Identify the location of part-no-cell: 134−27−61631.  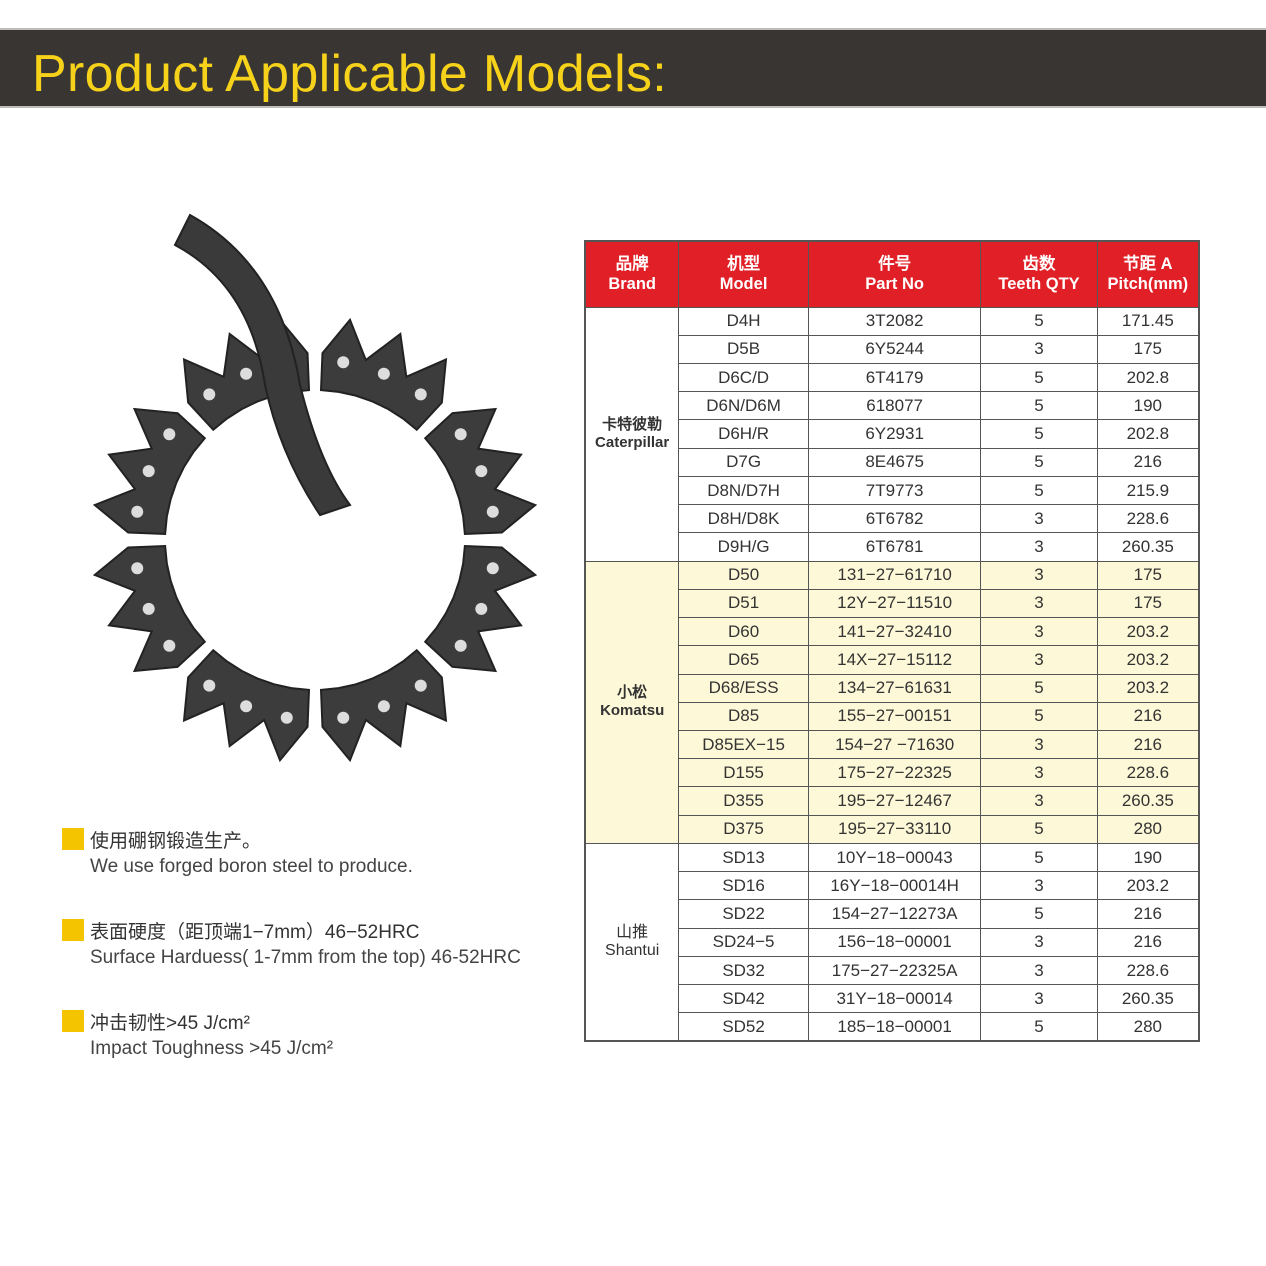
(894, 688).